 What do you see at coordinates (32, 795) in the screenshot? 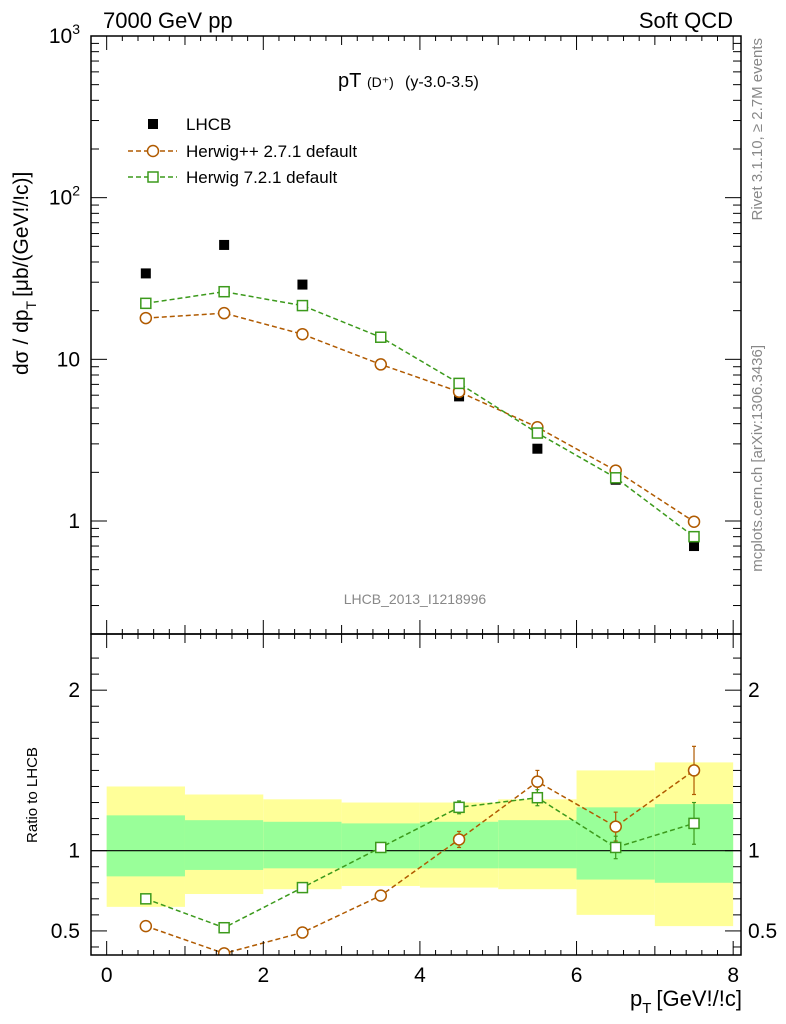
I see `ratio-y-axis-label: Ratio to LHCB` at bounding box center [32, 795].